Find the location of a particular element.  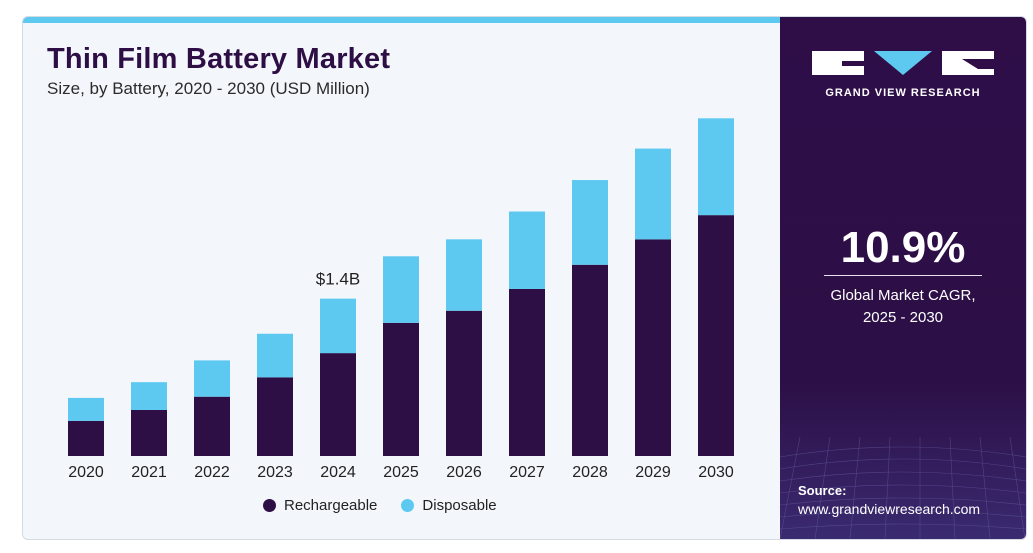

cagr-divider is located at coordinates (903, 275).